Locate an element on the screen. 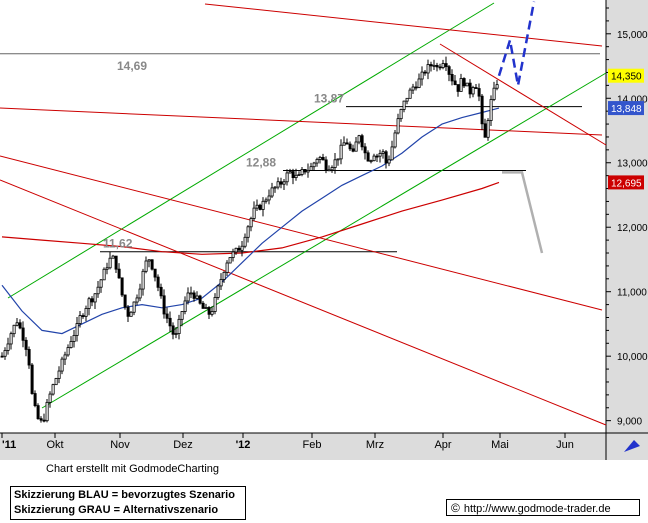 This screenshot has width=648, height=523. y-tick-label: 14,000 is located at coordinates (632, 99).